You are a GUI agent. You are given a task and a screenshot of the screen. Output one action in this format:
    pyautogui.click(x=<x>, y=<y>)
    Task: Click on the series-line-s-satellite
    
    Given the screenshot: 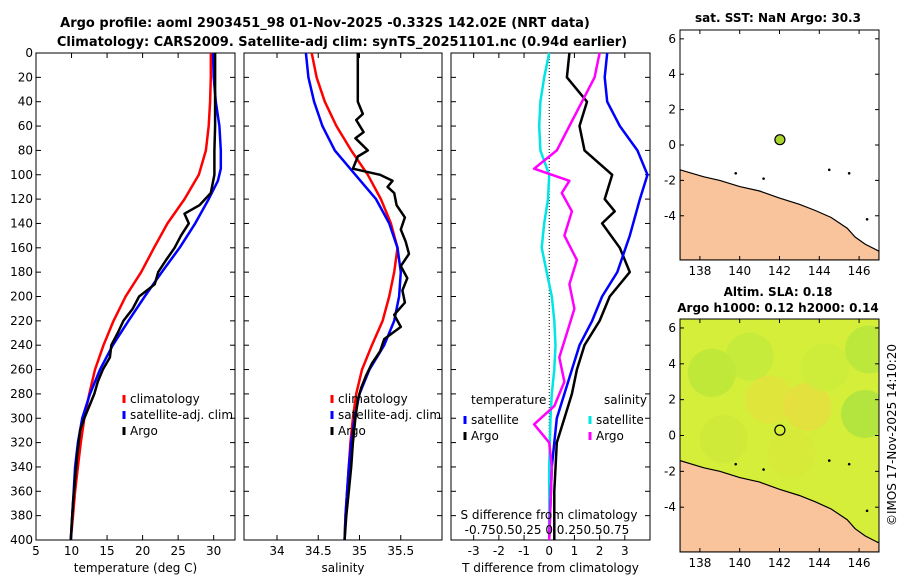 What is the action you would take?
    pyautogui.click(x=598, y=296)
    